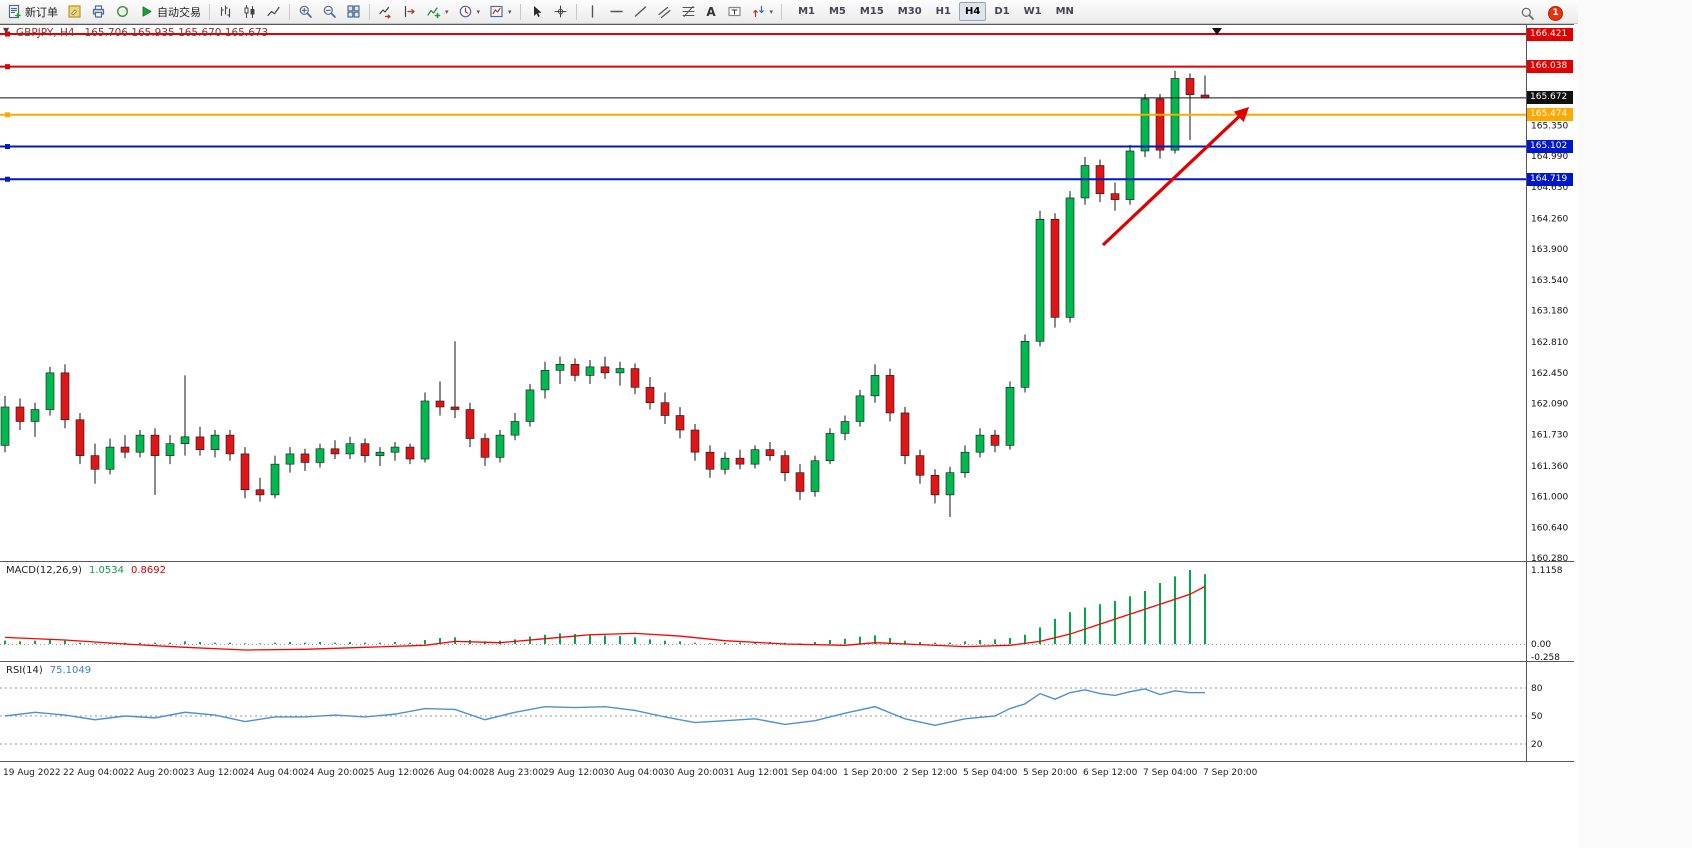 This screenshot has height=848, width=1692. I want to click on time-label: 23 Aug 12:00, so click(213, 773).